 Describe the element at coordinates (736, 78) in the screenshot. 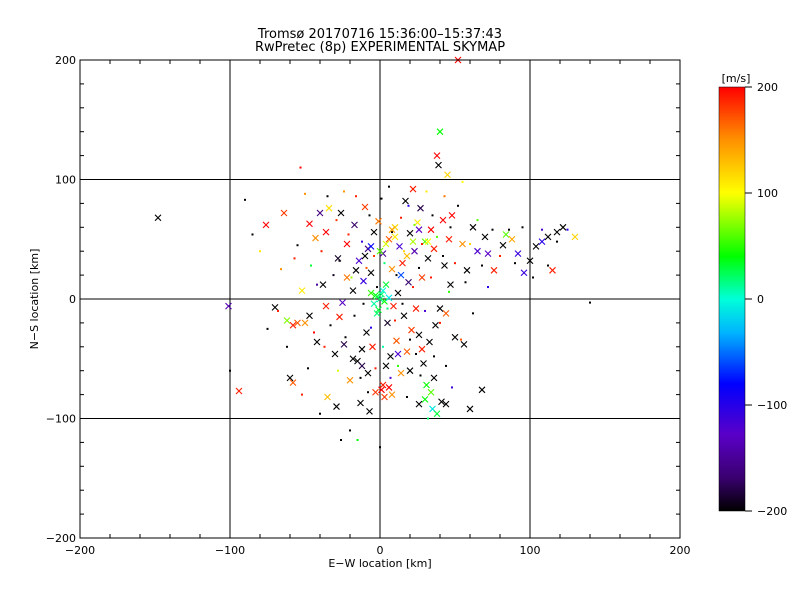

I see `colorbar-label: [m/s]` at that location.